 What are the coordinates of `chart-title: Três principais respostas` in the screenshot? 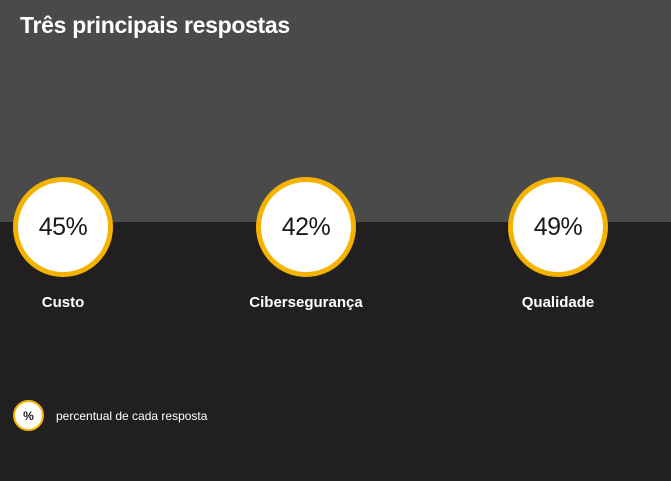 It's located at (155, 25).